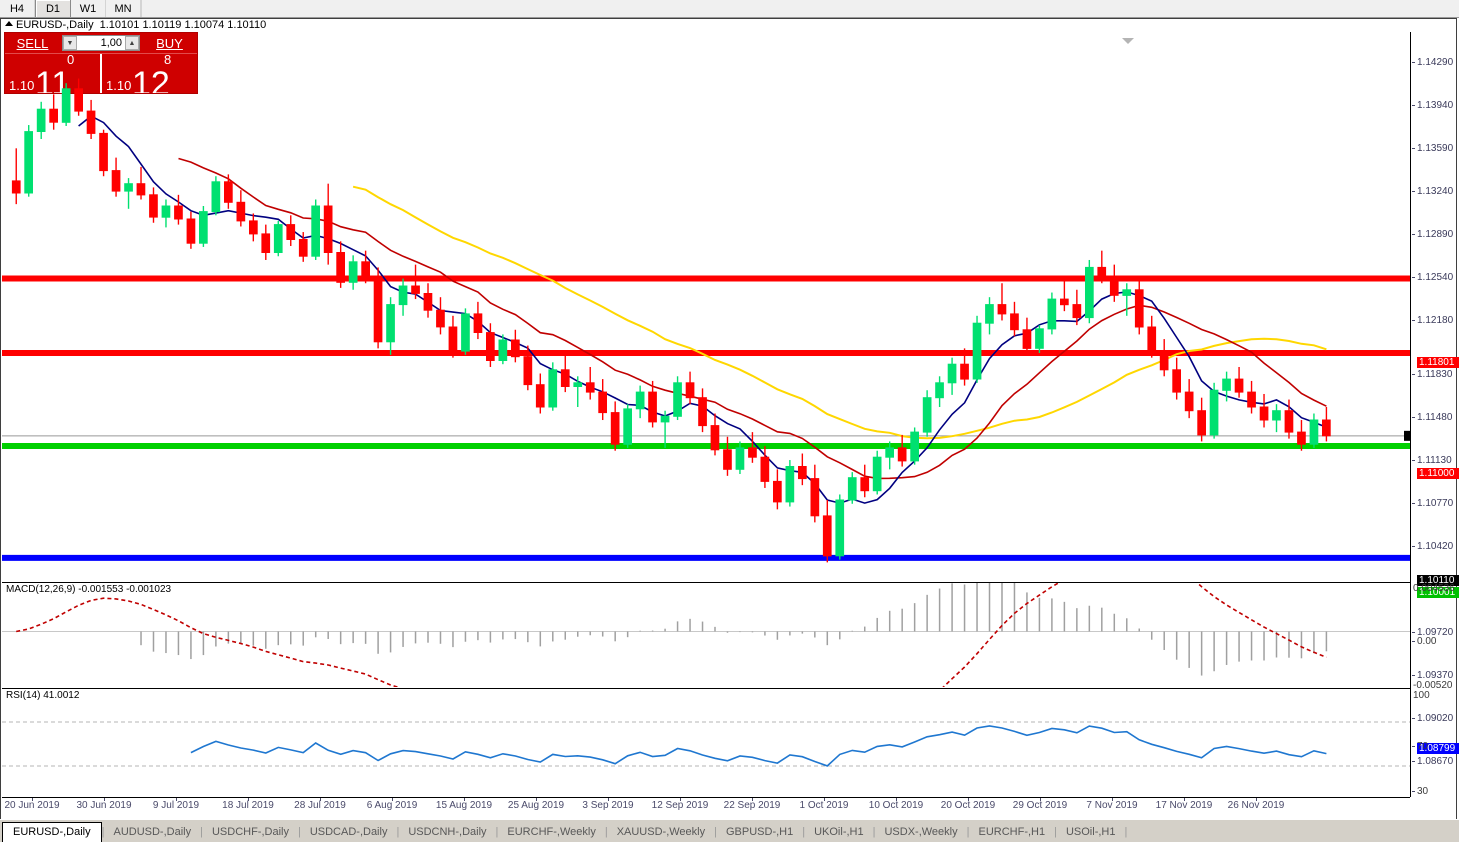 The width and height of the screenshot is (1459, 842). Describe the element at coordinates (447, 832) in the screenshot. I see `symbol-tab-usdcnhdaily: USDCNH-,Daily` at that location.